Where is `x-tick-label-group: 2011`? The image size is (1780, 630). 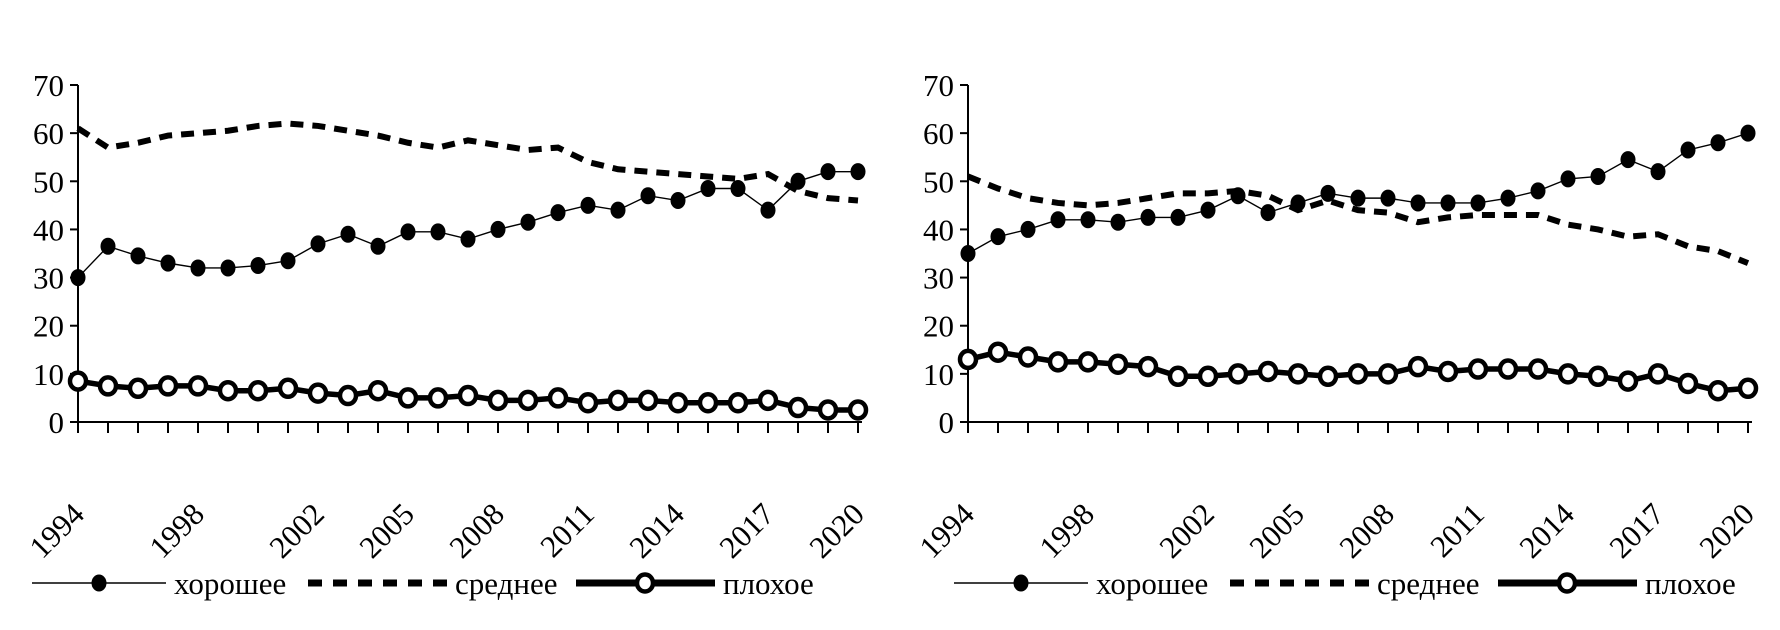 x-tick-label-group: 2011 is located at coordinates (567, 530).